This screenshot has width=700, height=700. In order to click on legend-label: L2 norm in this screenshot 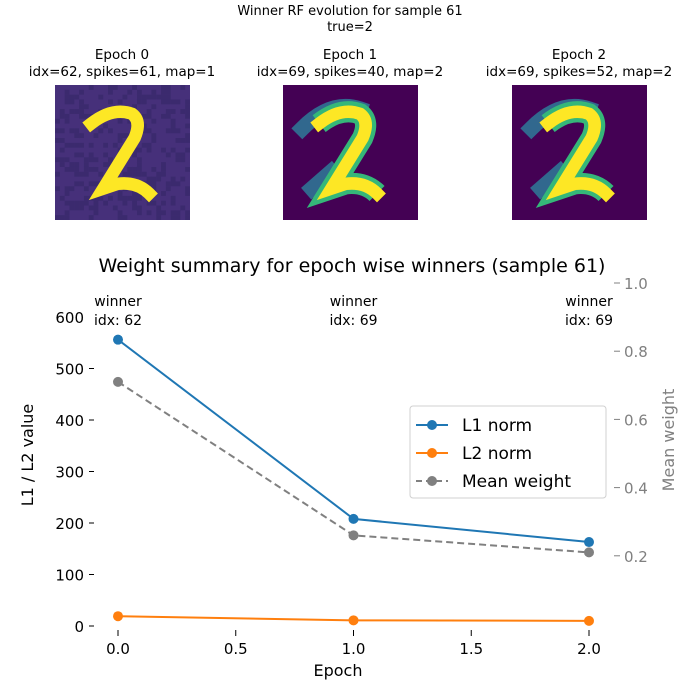, I will do `click(497, 454)`.